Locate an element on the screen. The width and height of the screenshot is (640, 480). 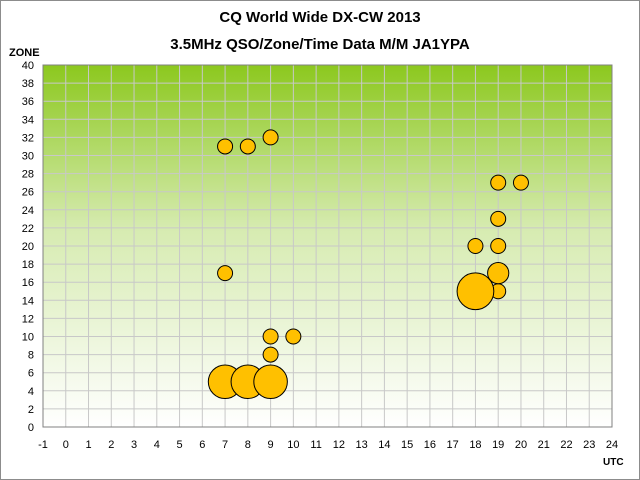
x-tick-label: 17 is located at coordinates (453, 445).